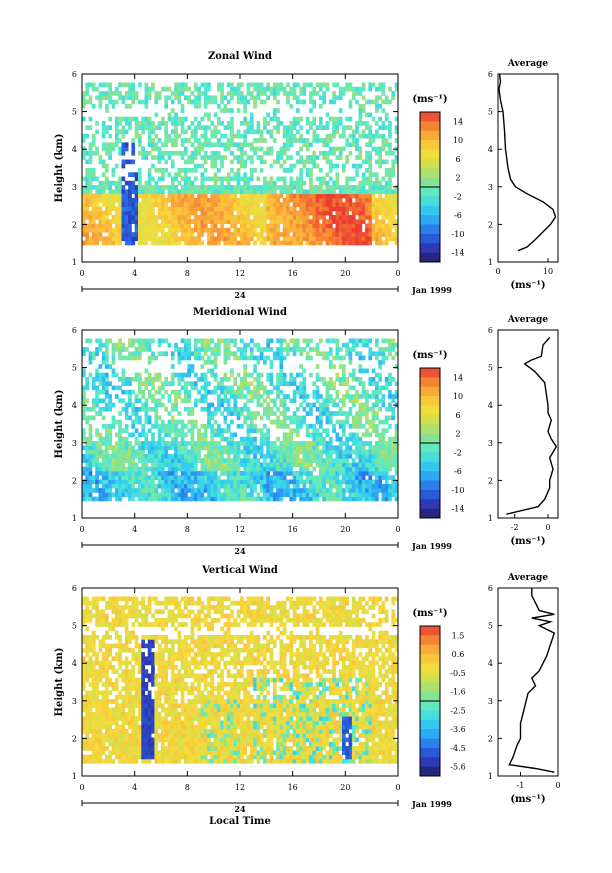  I want to click on date-mark: 24, so click(240, 551).